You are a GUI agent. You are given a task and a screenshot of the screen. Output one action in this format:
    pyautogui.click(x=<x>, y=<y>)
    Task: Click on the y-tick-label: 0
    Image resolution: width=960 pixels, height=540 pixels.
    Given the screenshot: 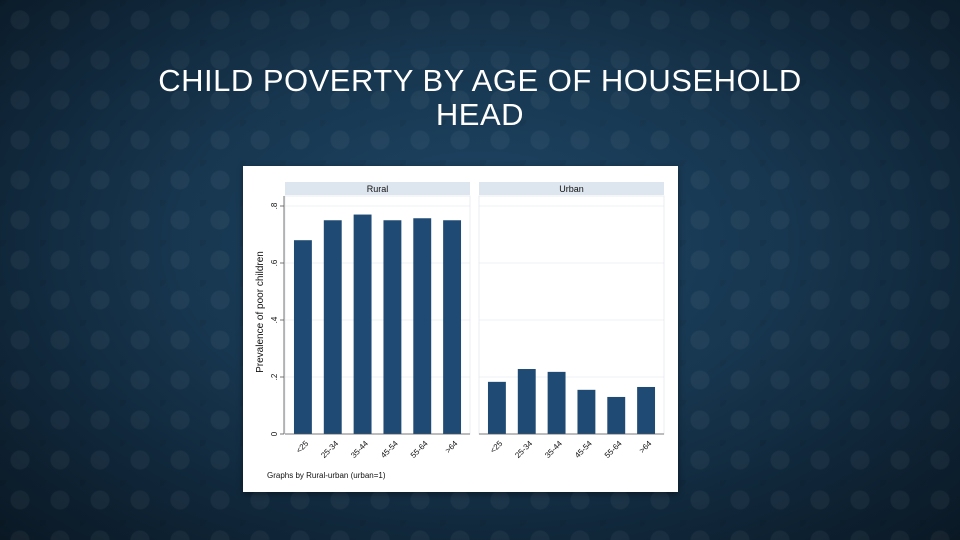 What is the action you would take?
    pyautogui.click(x=274, y=433)
    